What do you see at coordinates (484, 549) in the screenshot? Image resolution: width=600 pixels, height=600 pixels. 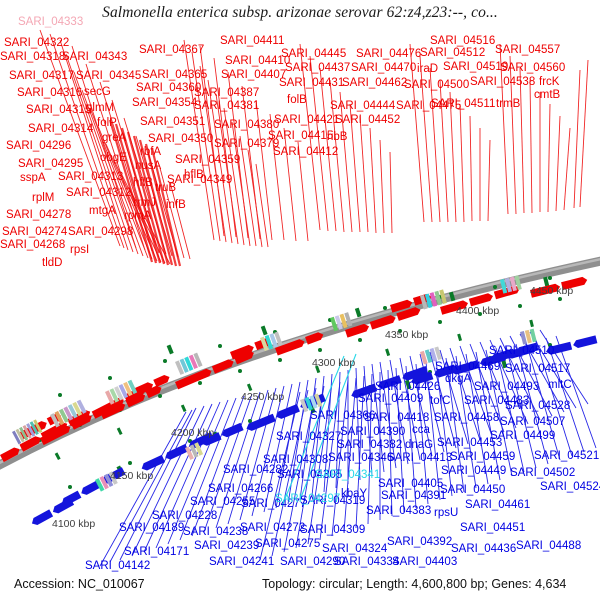 I see `gene-label-reverse: SARI_04436` at bounding box center [484, 549].